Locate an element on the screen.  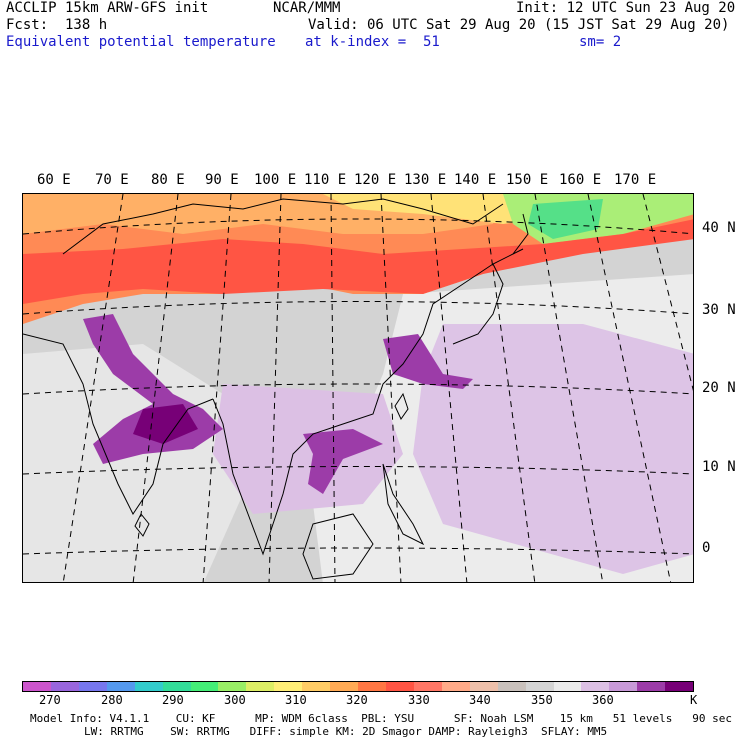
field-name: Equivalent potential temperature is located at coordinates (141, 42).